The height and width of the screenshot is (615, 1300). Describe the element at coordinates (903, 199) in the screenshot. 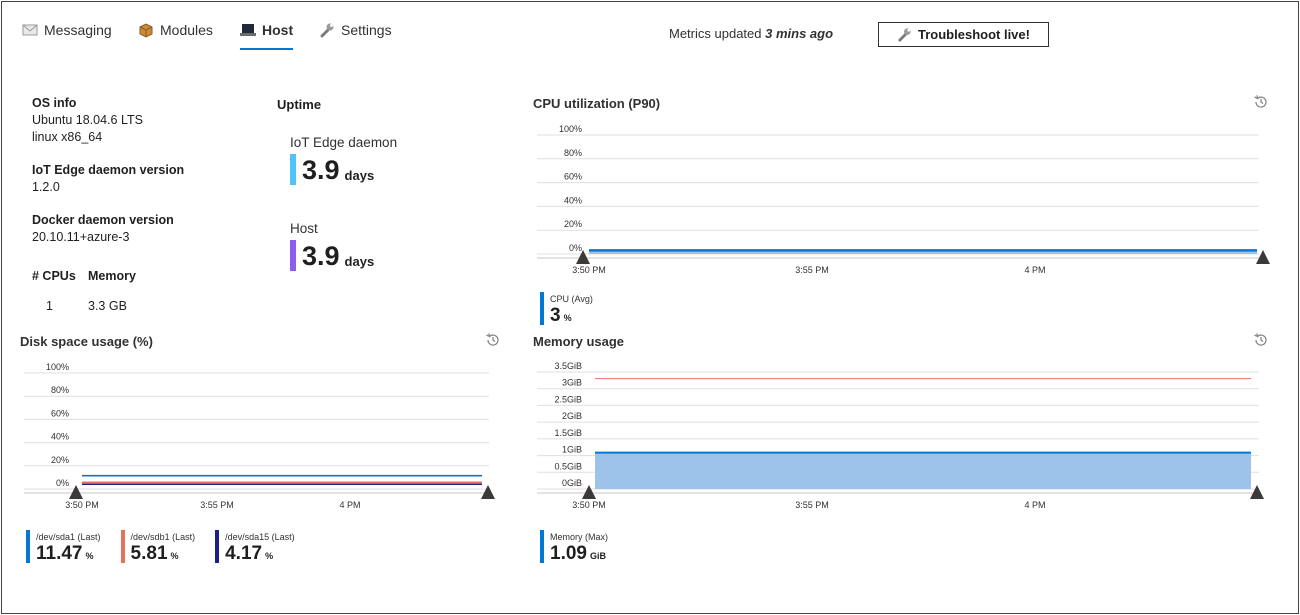

I see `cpu-chart: 100% 80% 60% 40% 20% 0% 3:50 PM 3:55 PM 4 PM` at that location.